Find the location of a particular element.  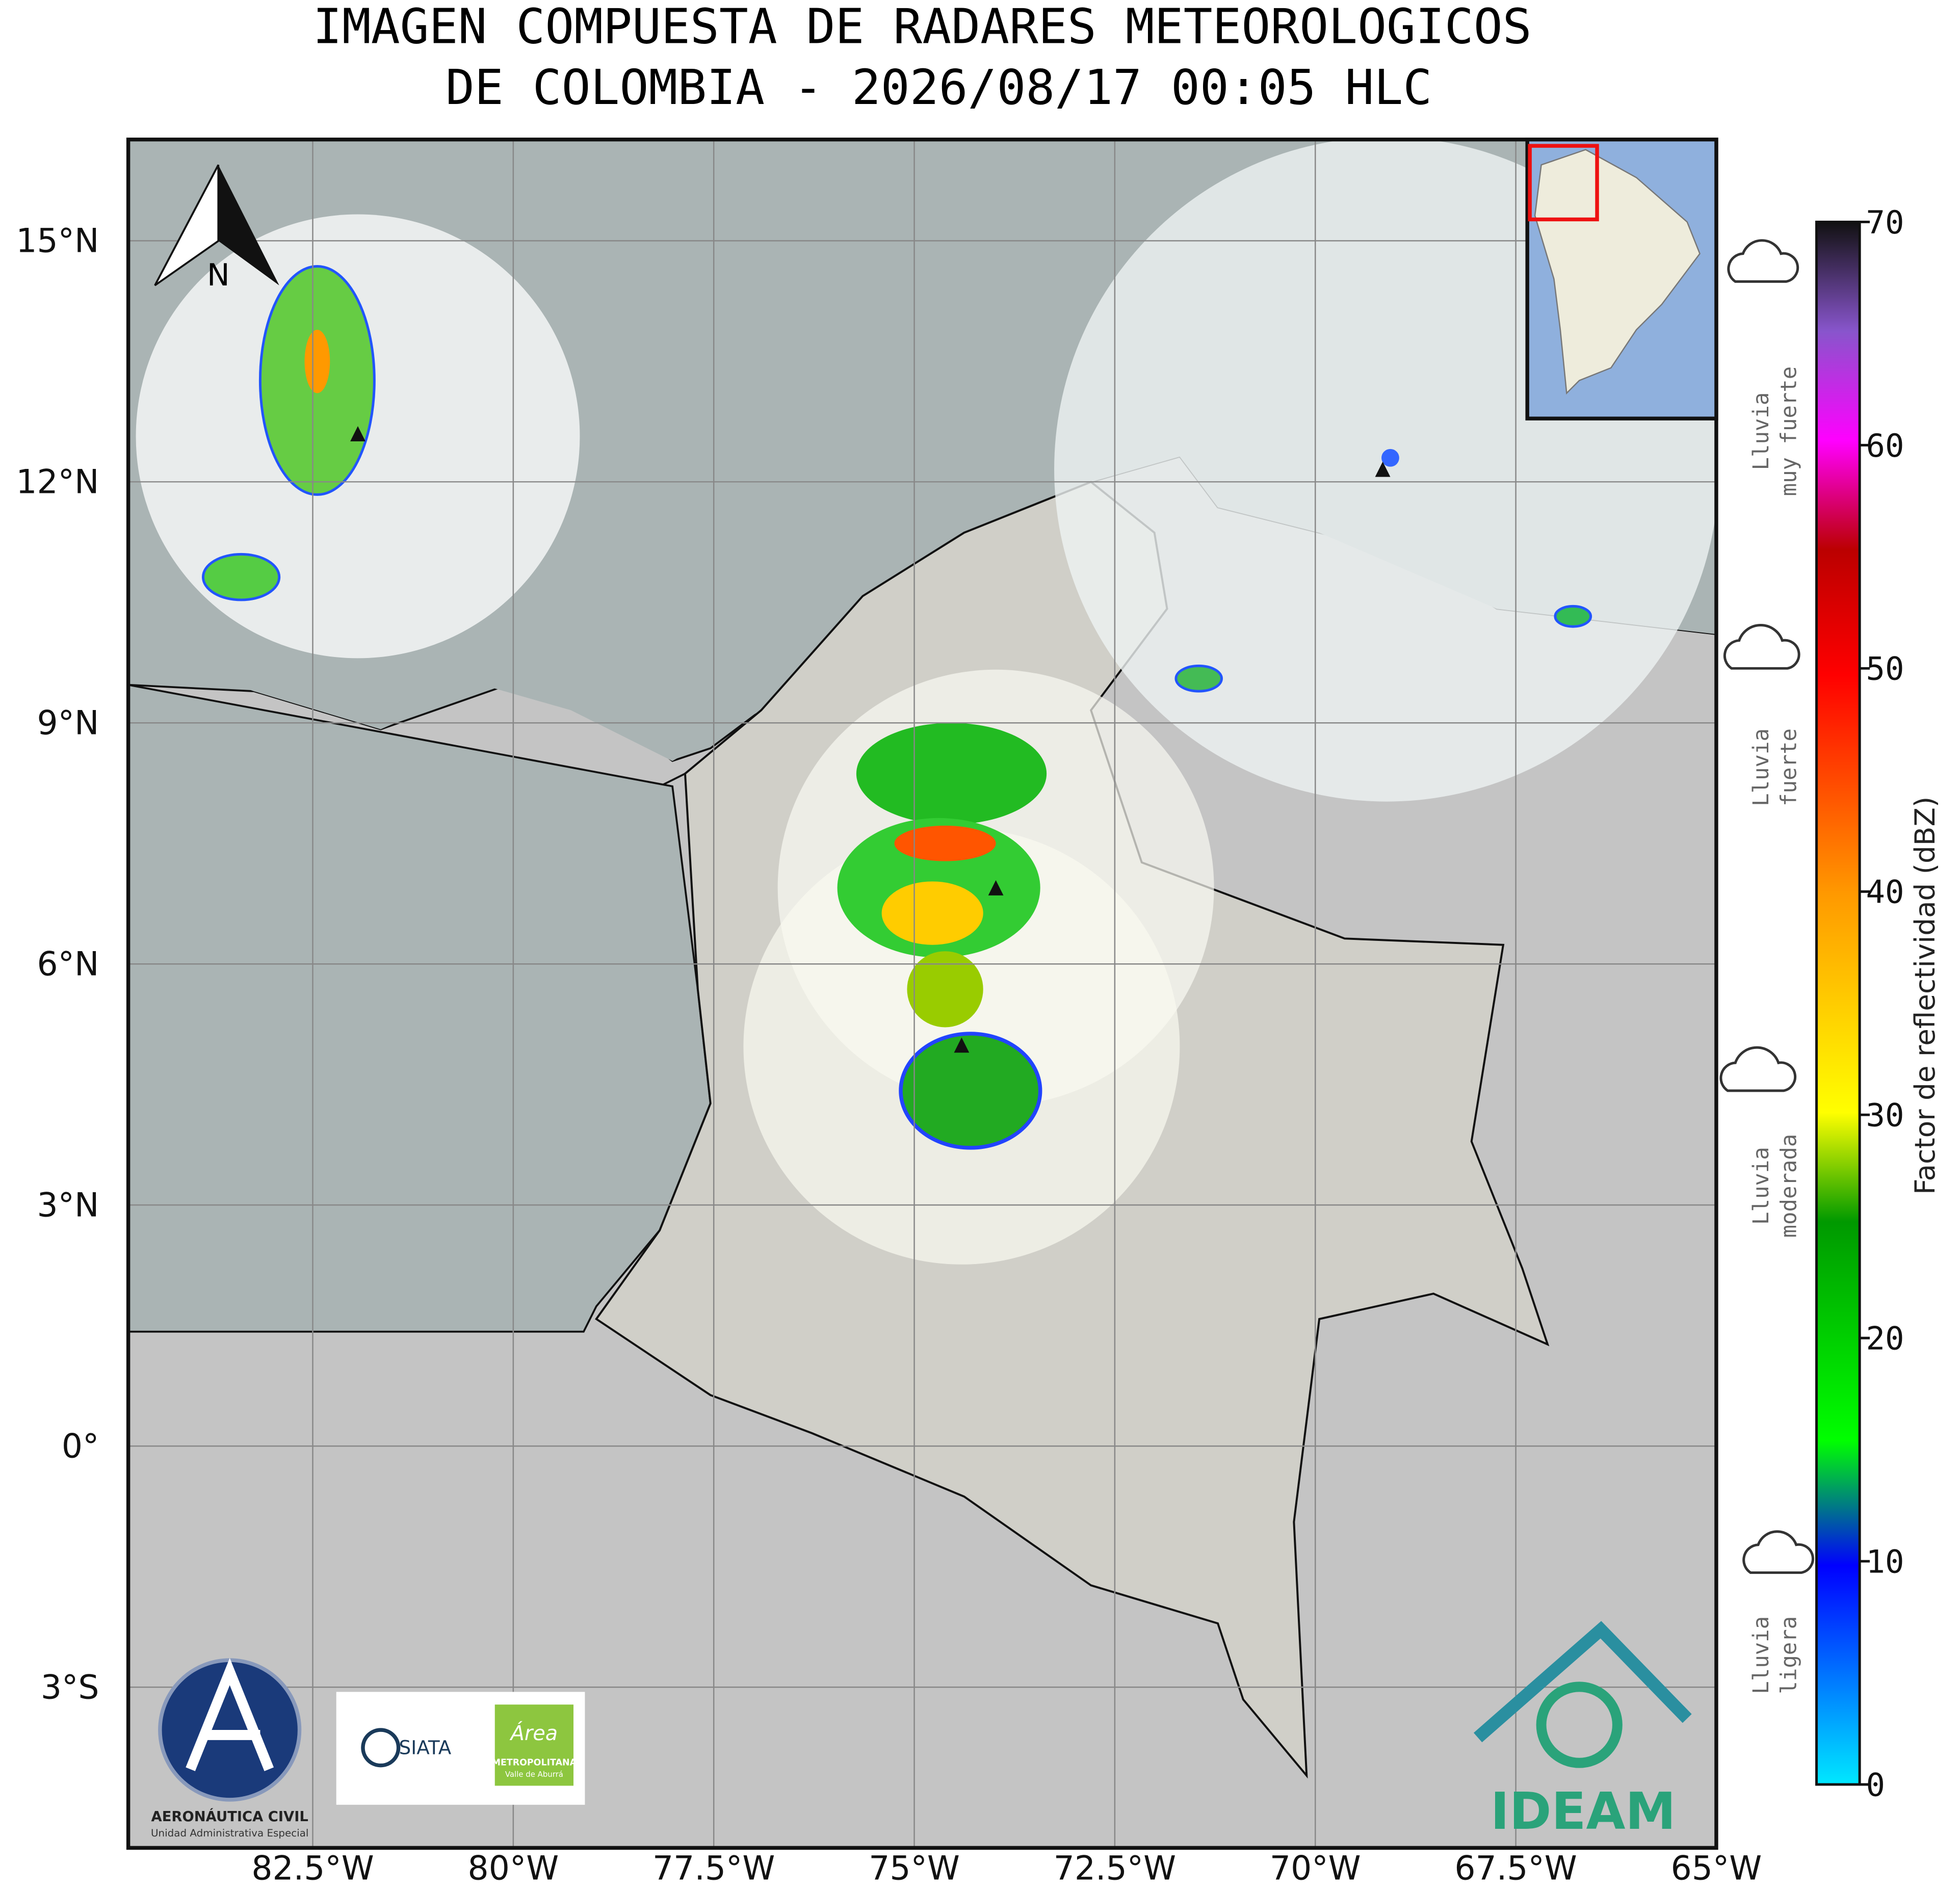

colorbar-tick-label: 10 is located at coordinates (1885, 1561).